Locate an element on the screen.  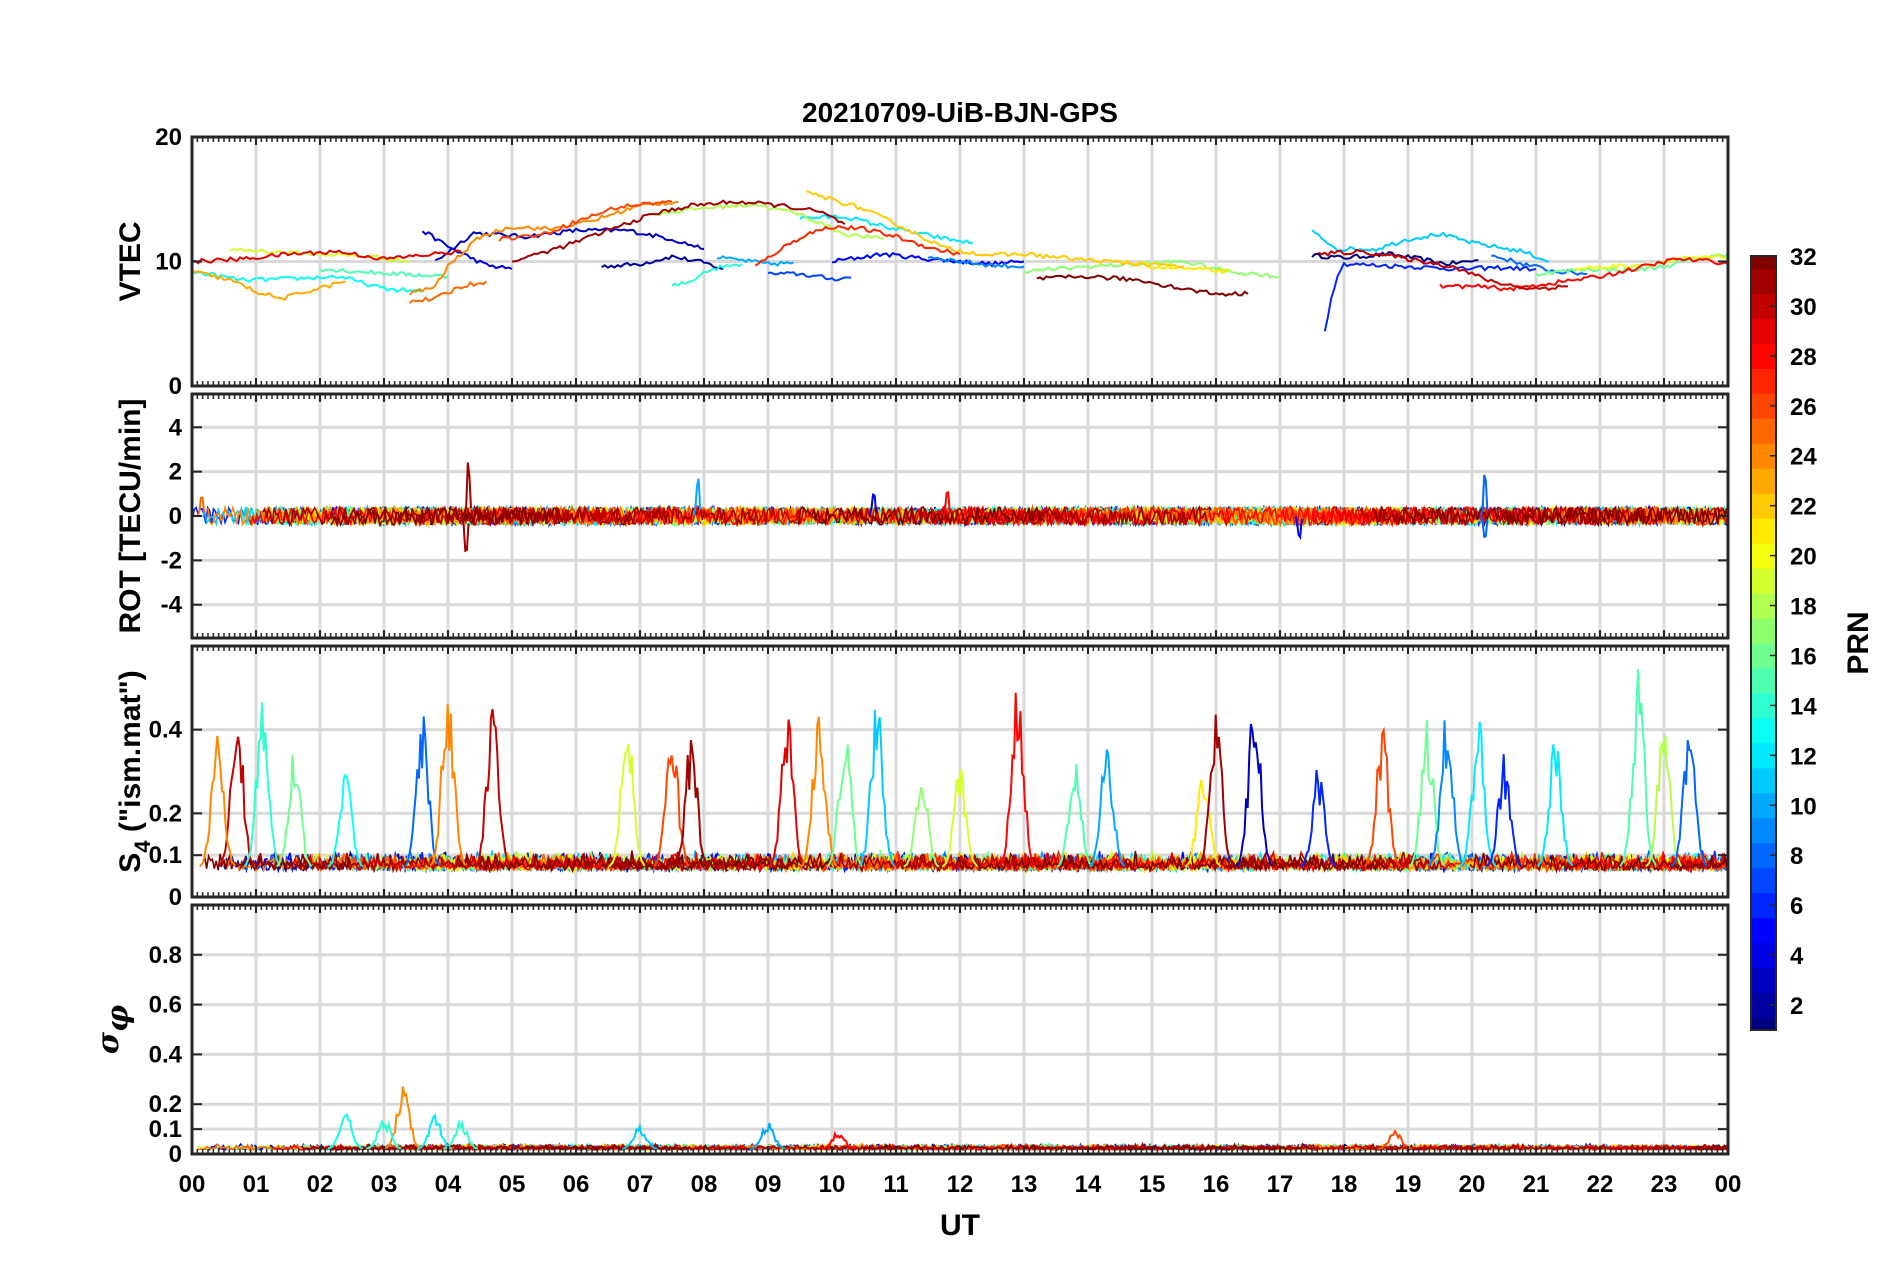
colorbar-frame is located at coordinates (1763, 643).